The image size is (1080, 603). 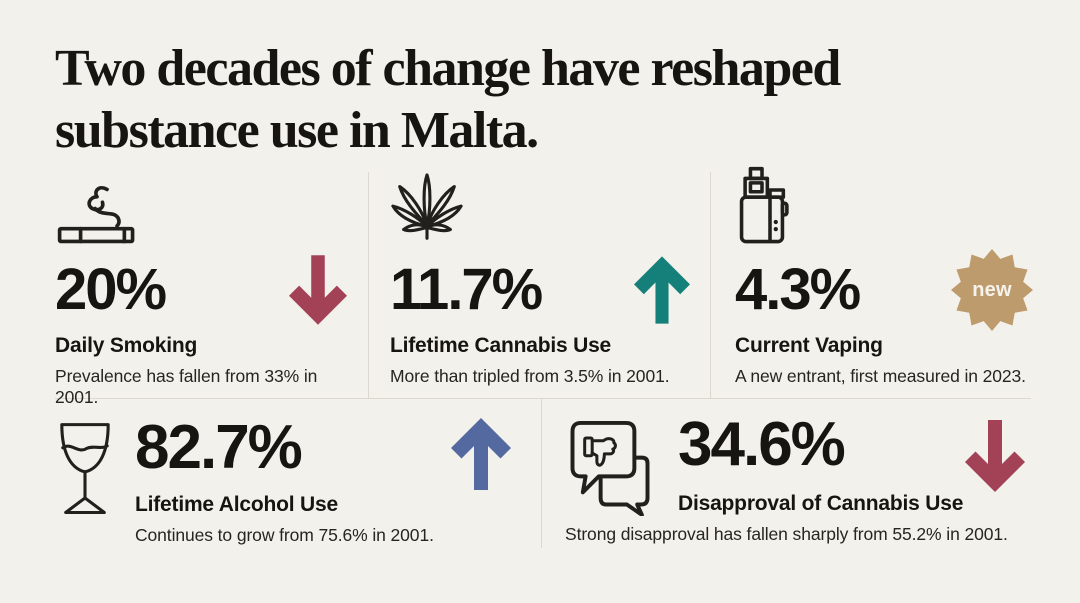 I want to click on stat-description: A new entrant, first measured in 2023., so click(x=880, y=376).